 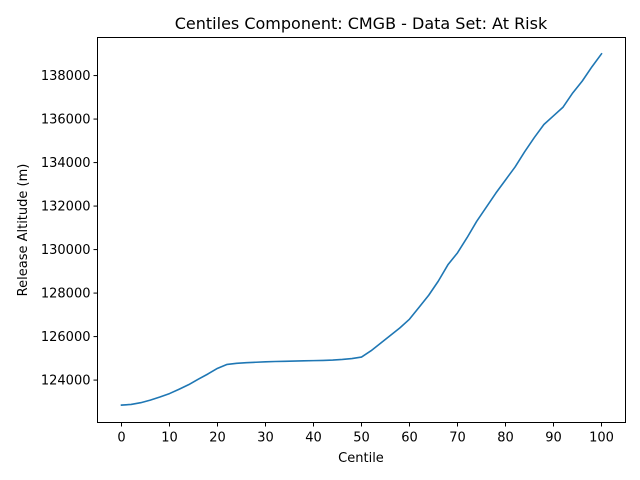 What do you see at coordinates (66, 120) in the screenshot?
I see `y-tick-label: 136000` at bounding box center [66, 120].